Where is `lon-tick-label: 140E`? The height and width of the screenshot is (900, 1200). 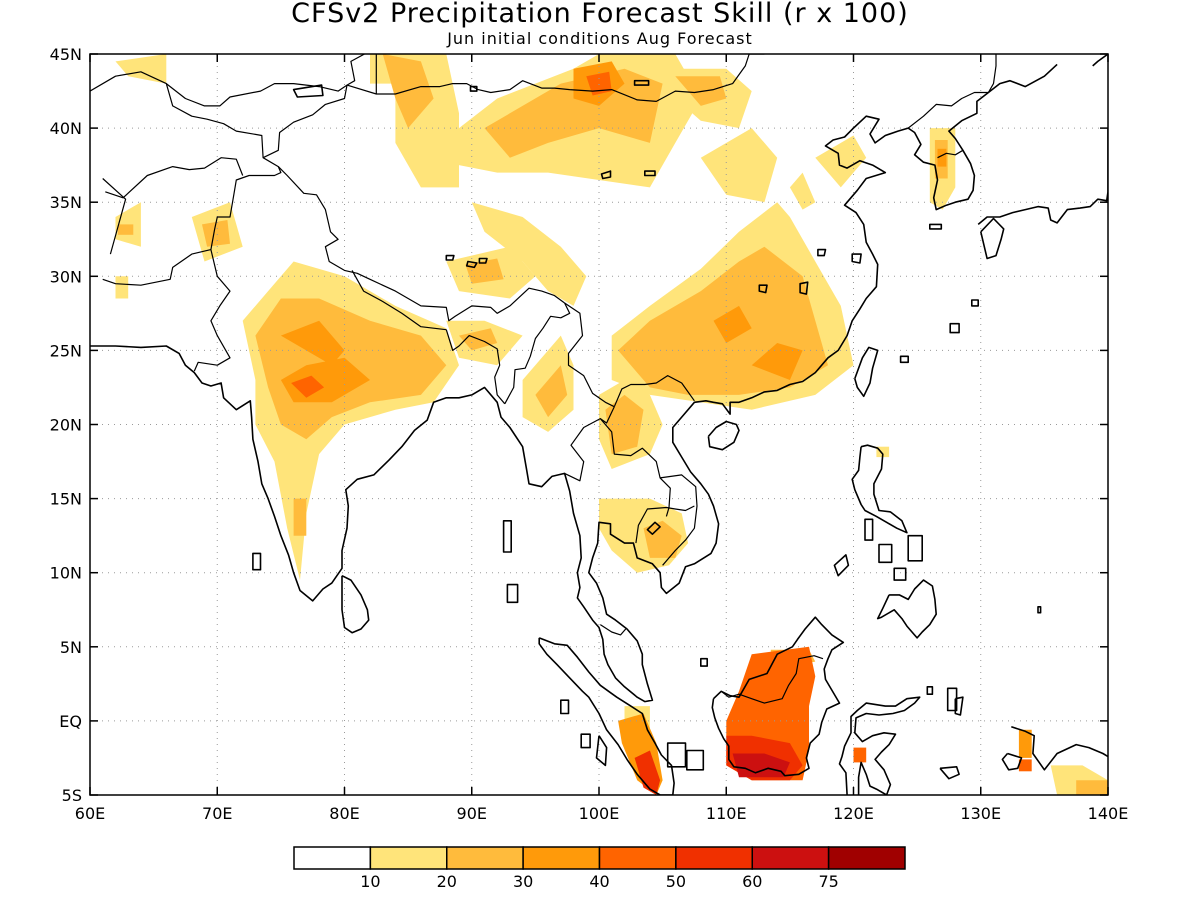 lon-tick-label: 140E is located at coordinates (1108, 813).